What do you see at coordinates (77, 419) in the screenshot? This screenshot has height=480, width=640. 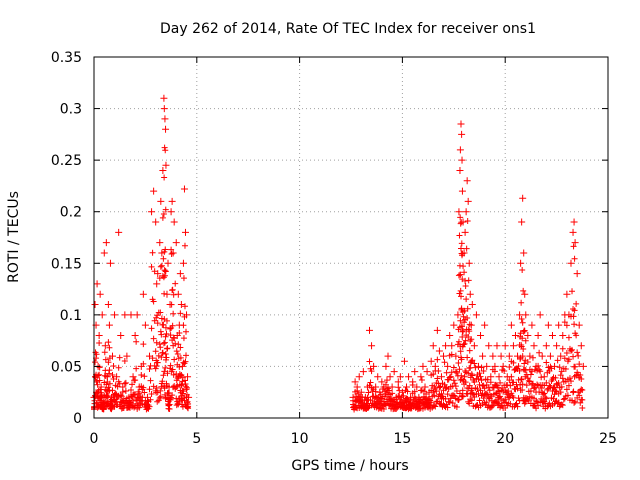 I see `y-tick-label-0: 0` at bounding box center [77, 419].